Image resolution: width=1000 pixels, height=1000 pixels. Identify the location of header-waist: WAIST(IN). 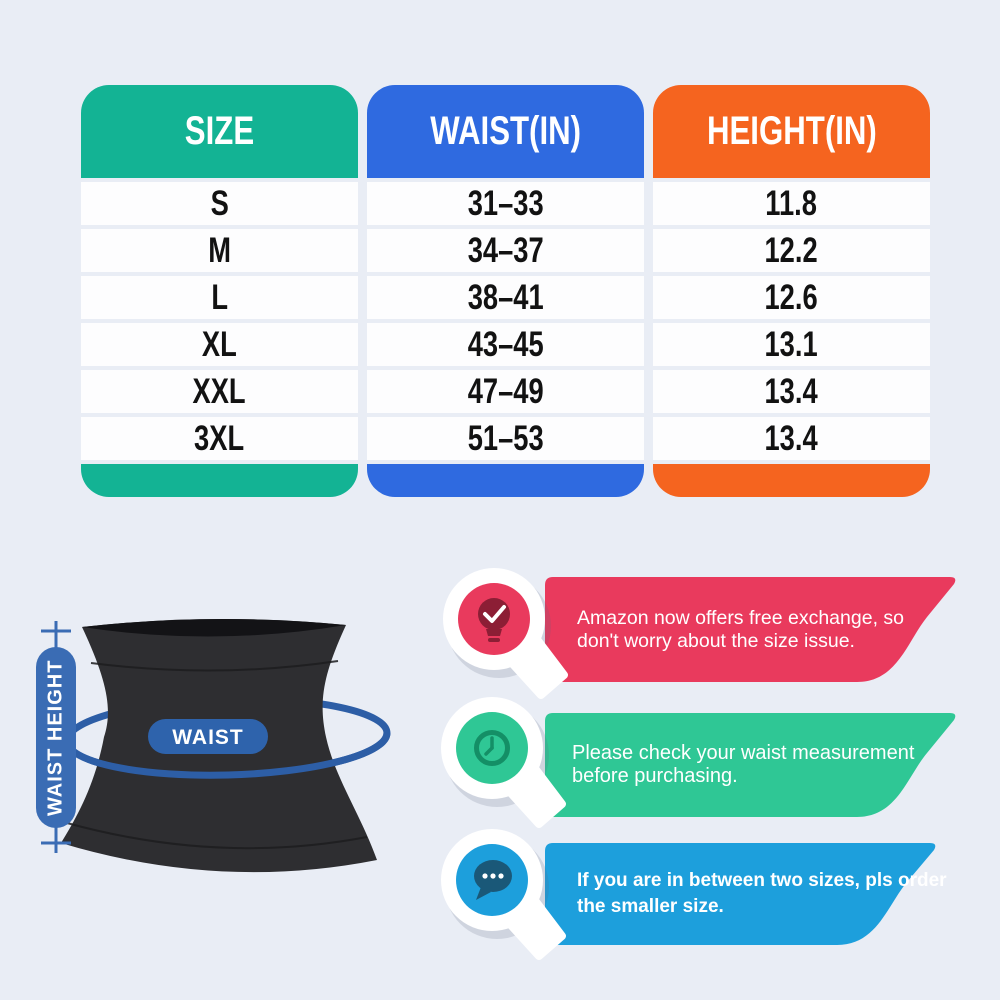
(505, 131).